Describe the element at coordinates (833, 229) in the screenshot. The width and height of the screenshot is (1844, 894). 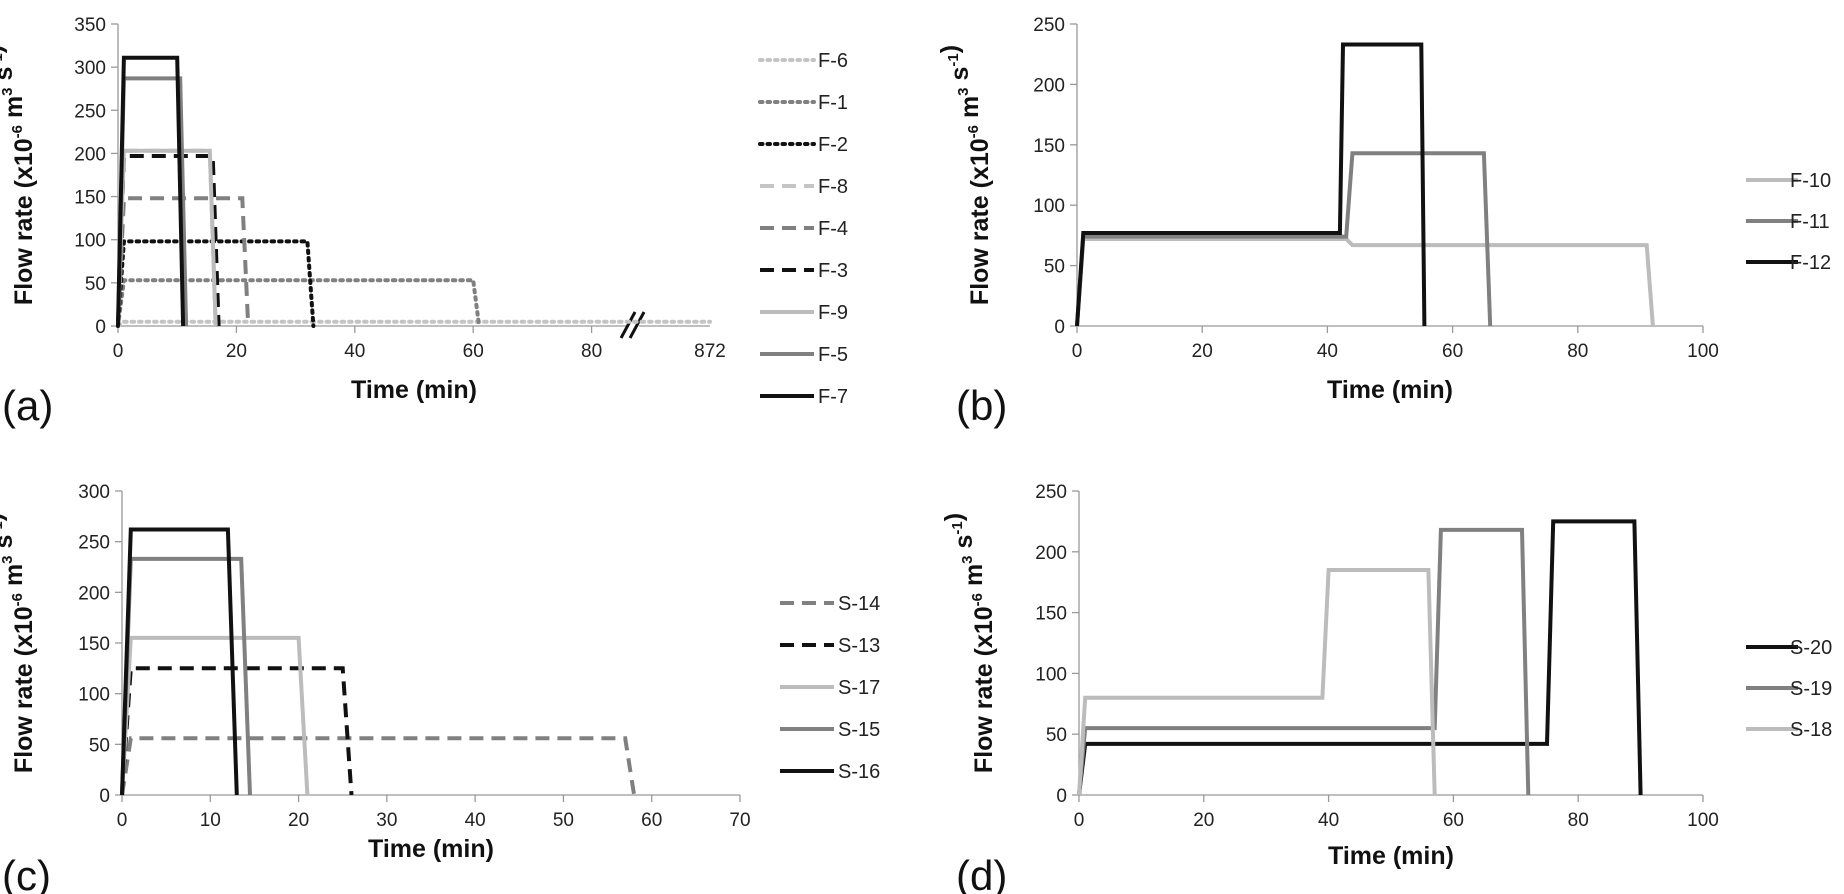
I see `legend-label-f-4: F-4` at that location.